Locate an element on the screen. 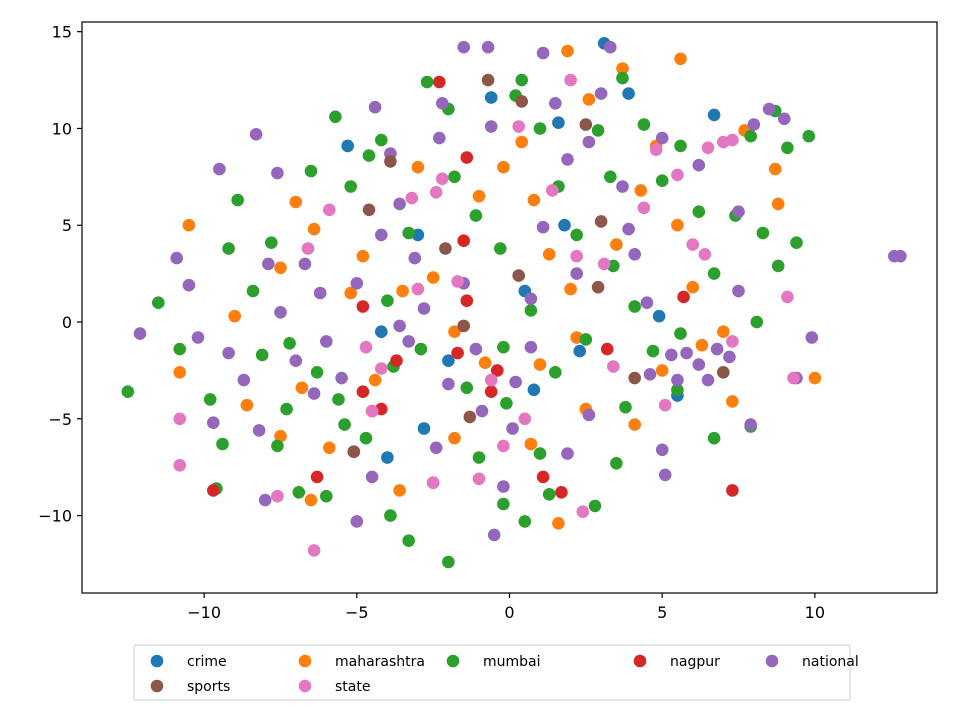 This screenshot has width=960, height=720. y-tick-label: 0 is located at coordinates (67, 322).